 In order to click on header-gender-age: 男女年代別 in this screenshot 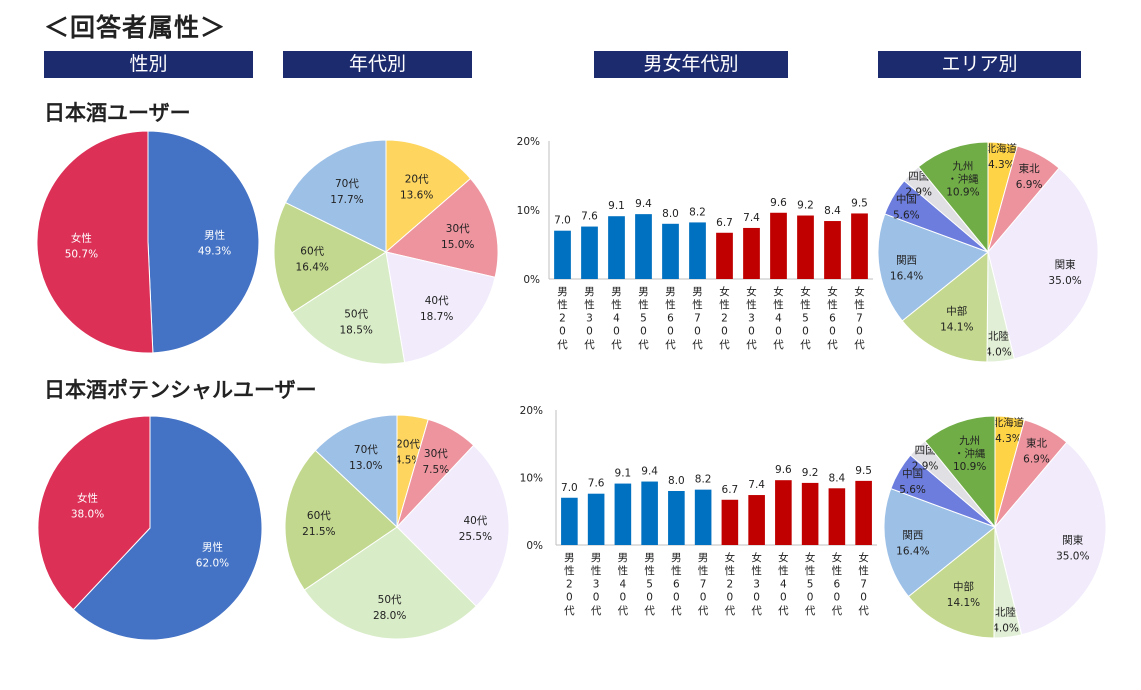, I will do `click(691, 64)`.